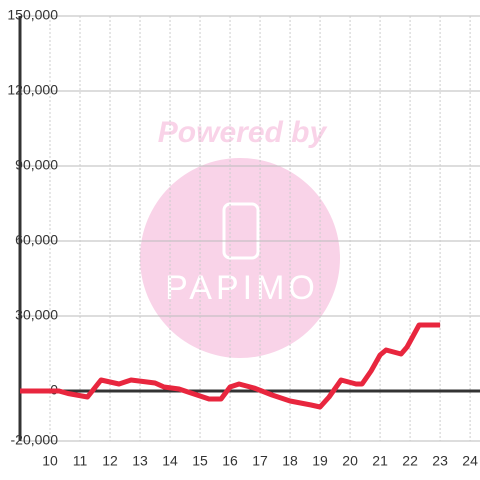  Describe the element at coordinates (230, 461) in the screenshot. I see `x-tick-label: 16` at that location.